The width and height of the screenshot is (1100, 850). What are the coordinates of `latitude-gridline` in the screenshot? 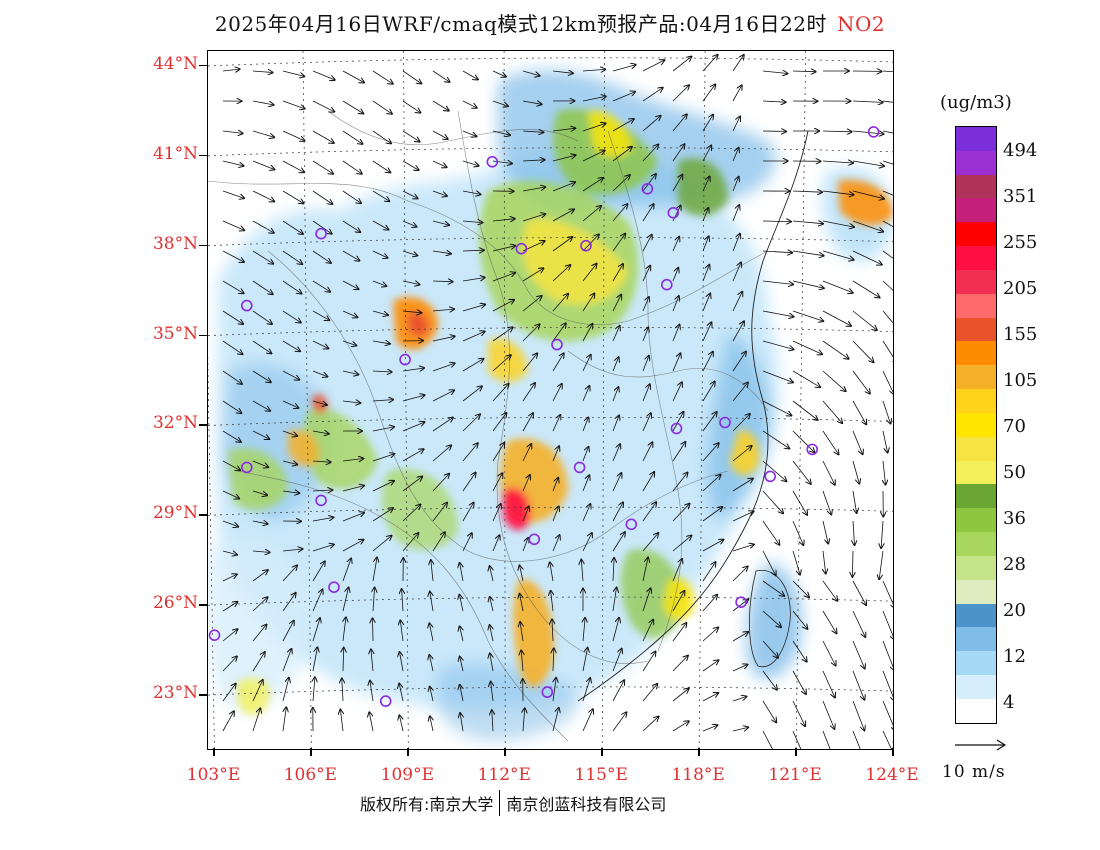 It's located at (550, 242).